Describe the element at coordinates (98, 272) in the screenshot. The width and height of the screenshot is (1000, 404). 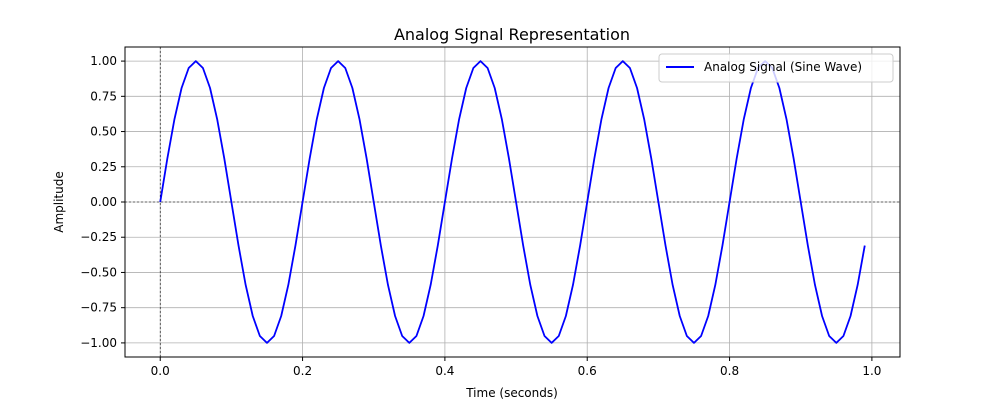
I see `y-tick-label: −0.50` at that location.